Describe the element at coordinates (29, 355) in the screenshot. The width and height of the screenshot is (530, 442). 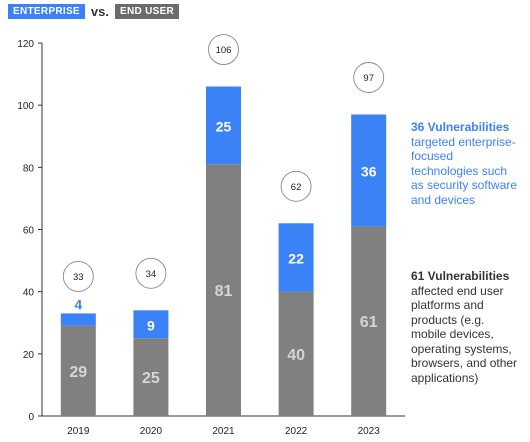
I see `y-tick-label: 20` at that location.